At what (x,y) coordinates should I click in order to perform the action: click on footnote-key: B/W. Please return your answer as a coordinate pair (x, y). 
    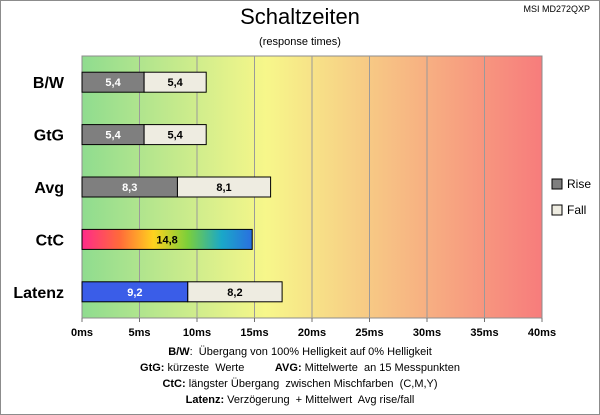
    Looking at the image, I should click on (179, 352).